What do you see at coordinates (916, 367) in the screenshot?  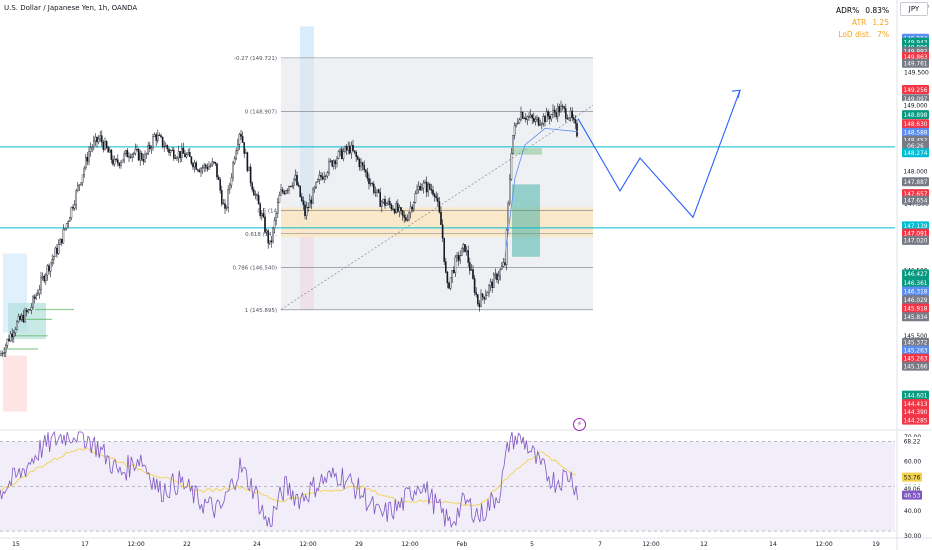 I see `price-tag-33: 145.166` at bounding box center [916, 367].